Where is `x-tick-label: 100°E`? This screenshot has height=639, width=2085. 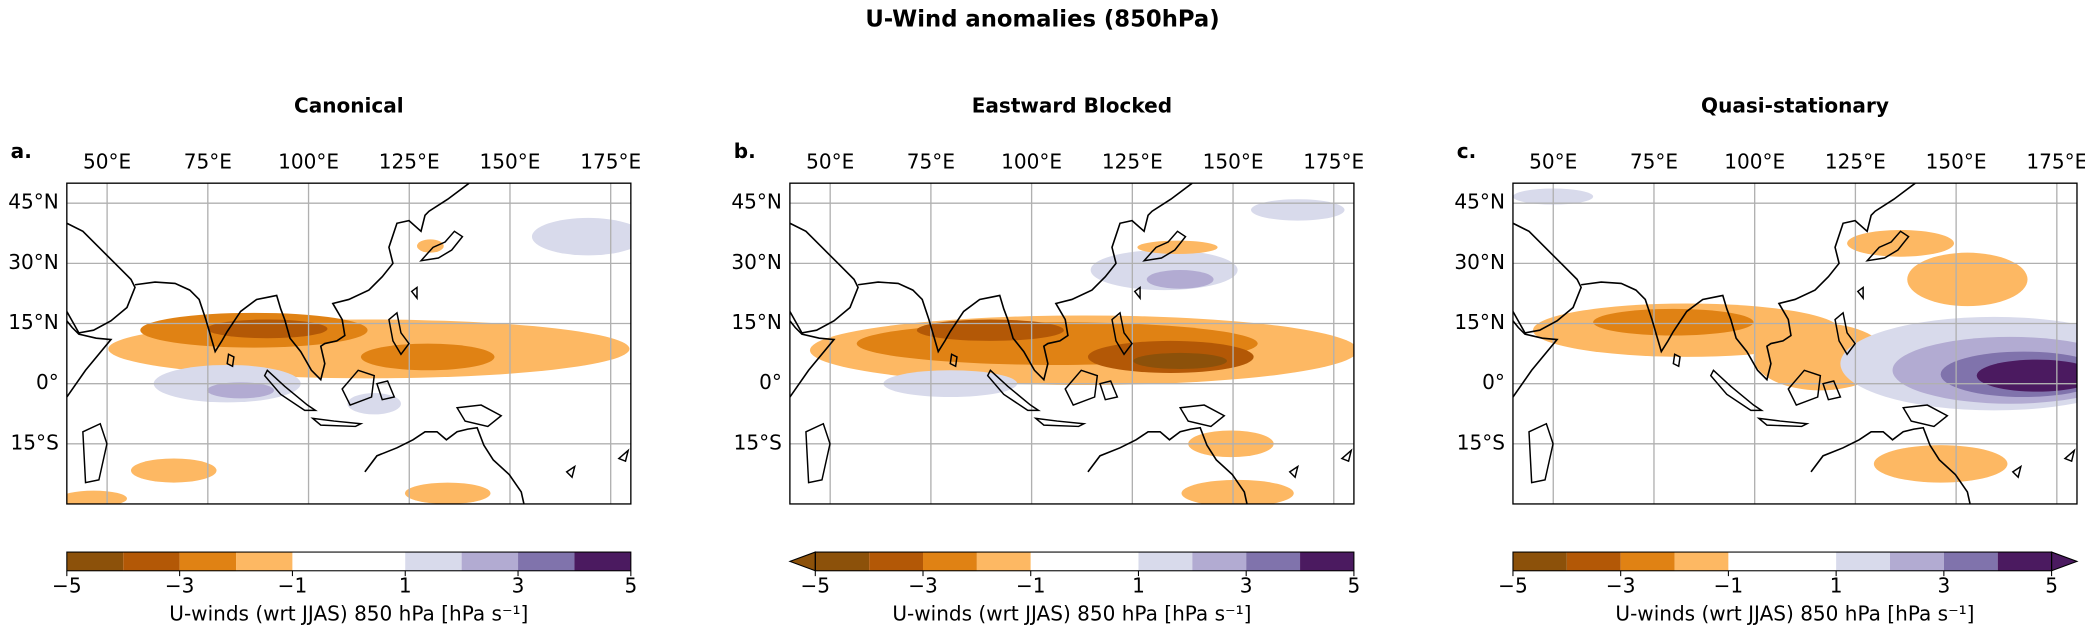 x-tick-label: 100°E is located at coordinates (308, 162).